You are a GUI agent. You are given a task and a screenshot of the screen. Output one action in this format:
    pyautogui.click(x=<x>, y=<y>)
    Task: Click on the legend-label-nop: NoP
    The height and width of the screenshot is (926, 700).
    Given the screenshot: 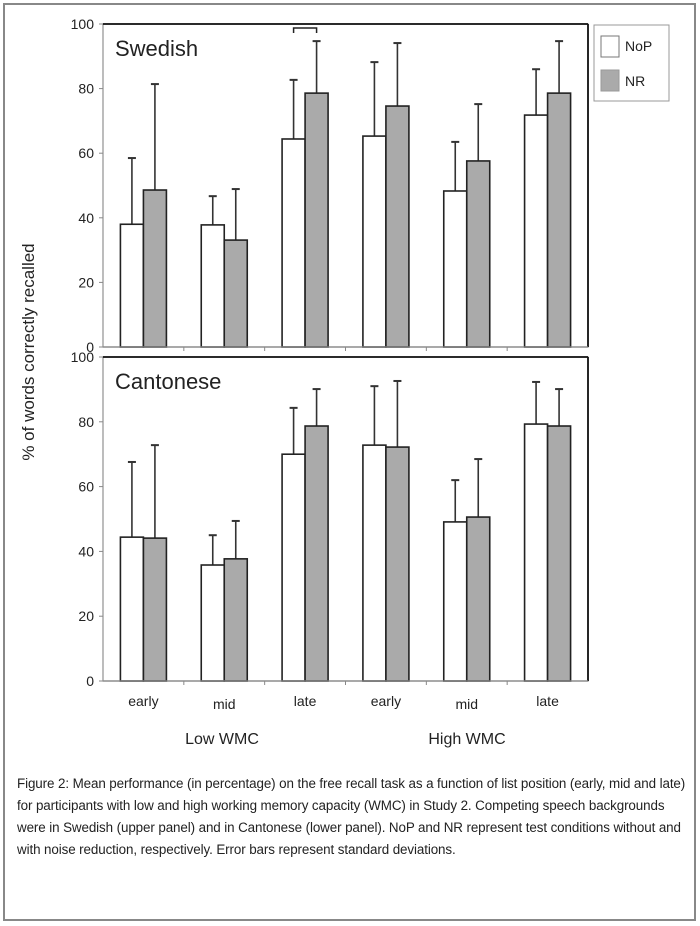 What is the action you would take?
    pyautogui.click(x=638, y=46)
    